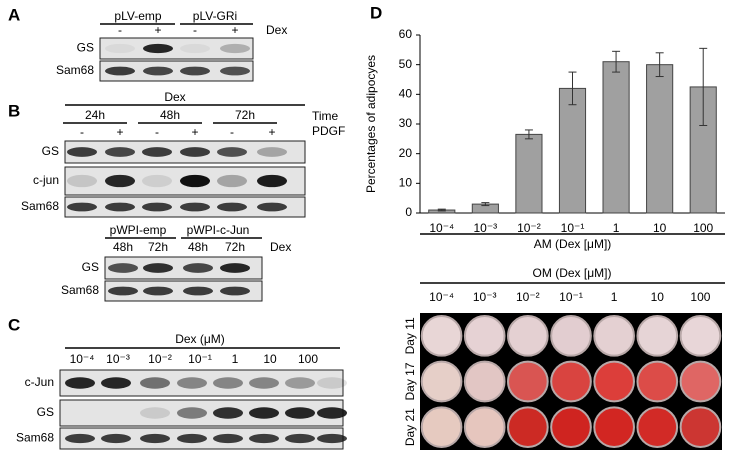 The width and height of the screenshot is (733, 454). Describe the element at coordinates (408, 212) in the screenshot. I see `y-tick-label: 0` at that location.